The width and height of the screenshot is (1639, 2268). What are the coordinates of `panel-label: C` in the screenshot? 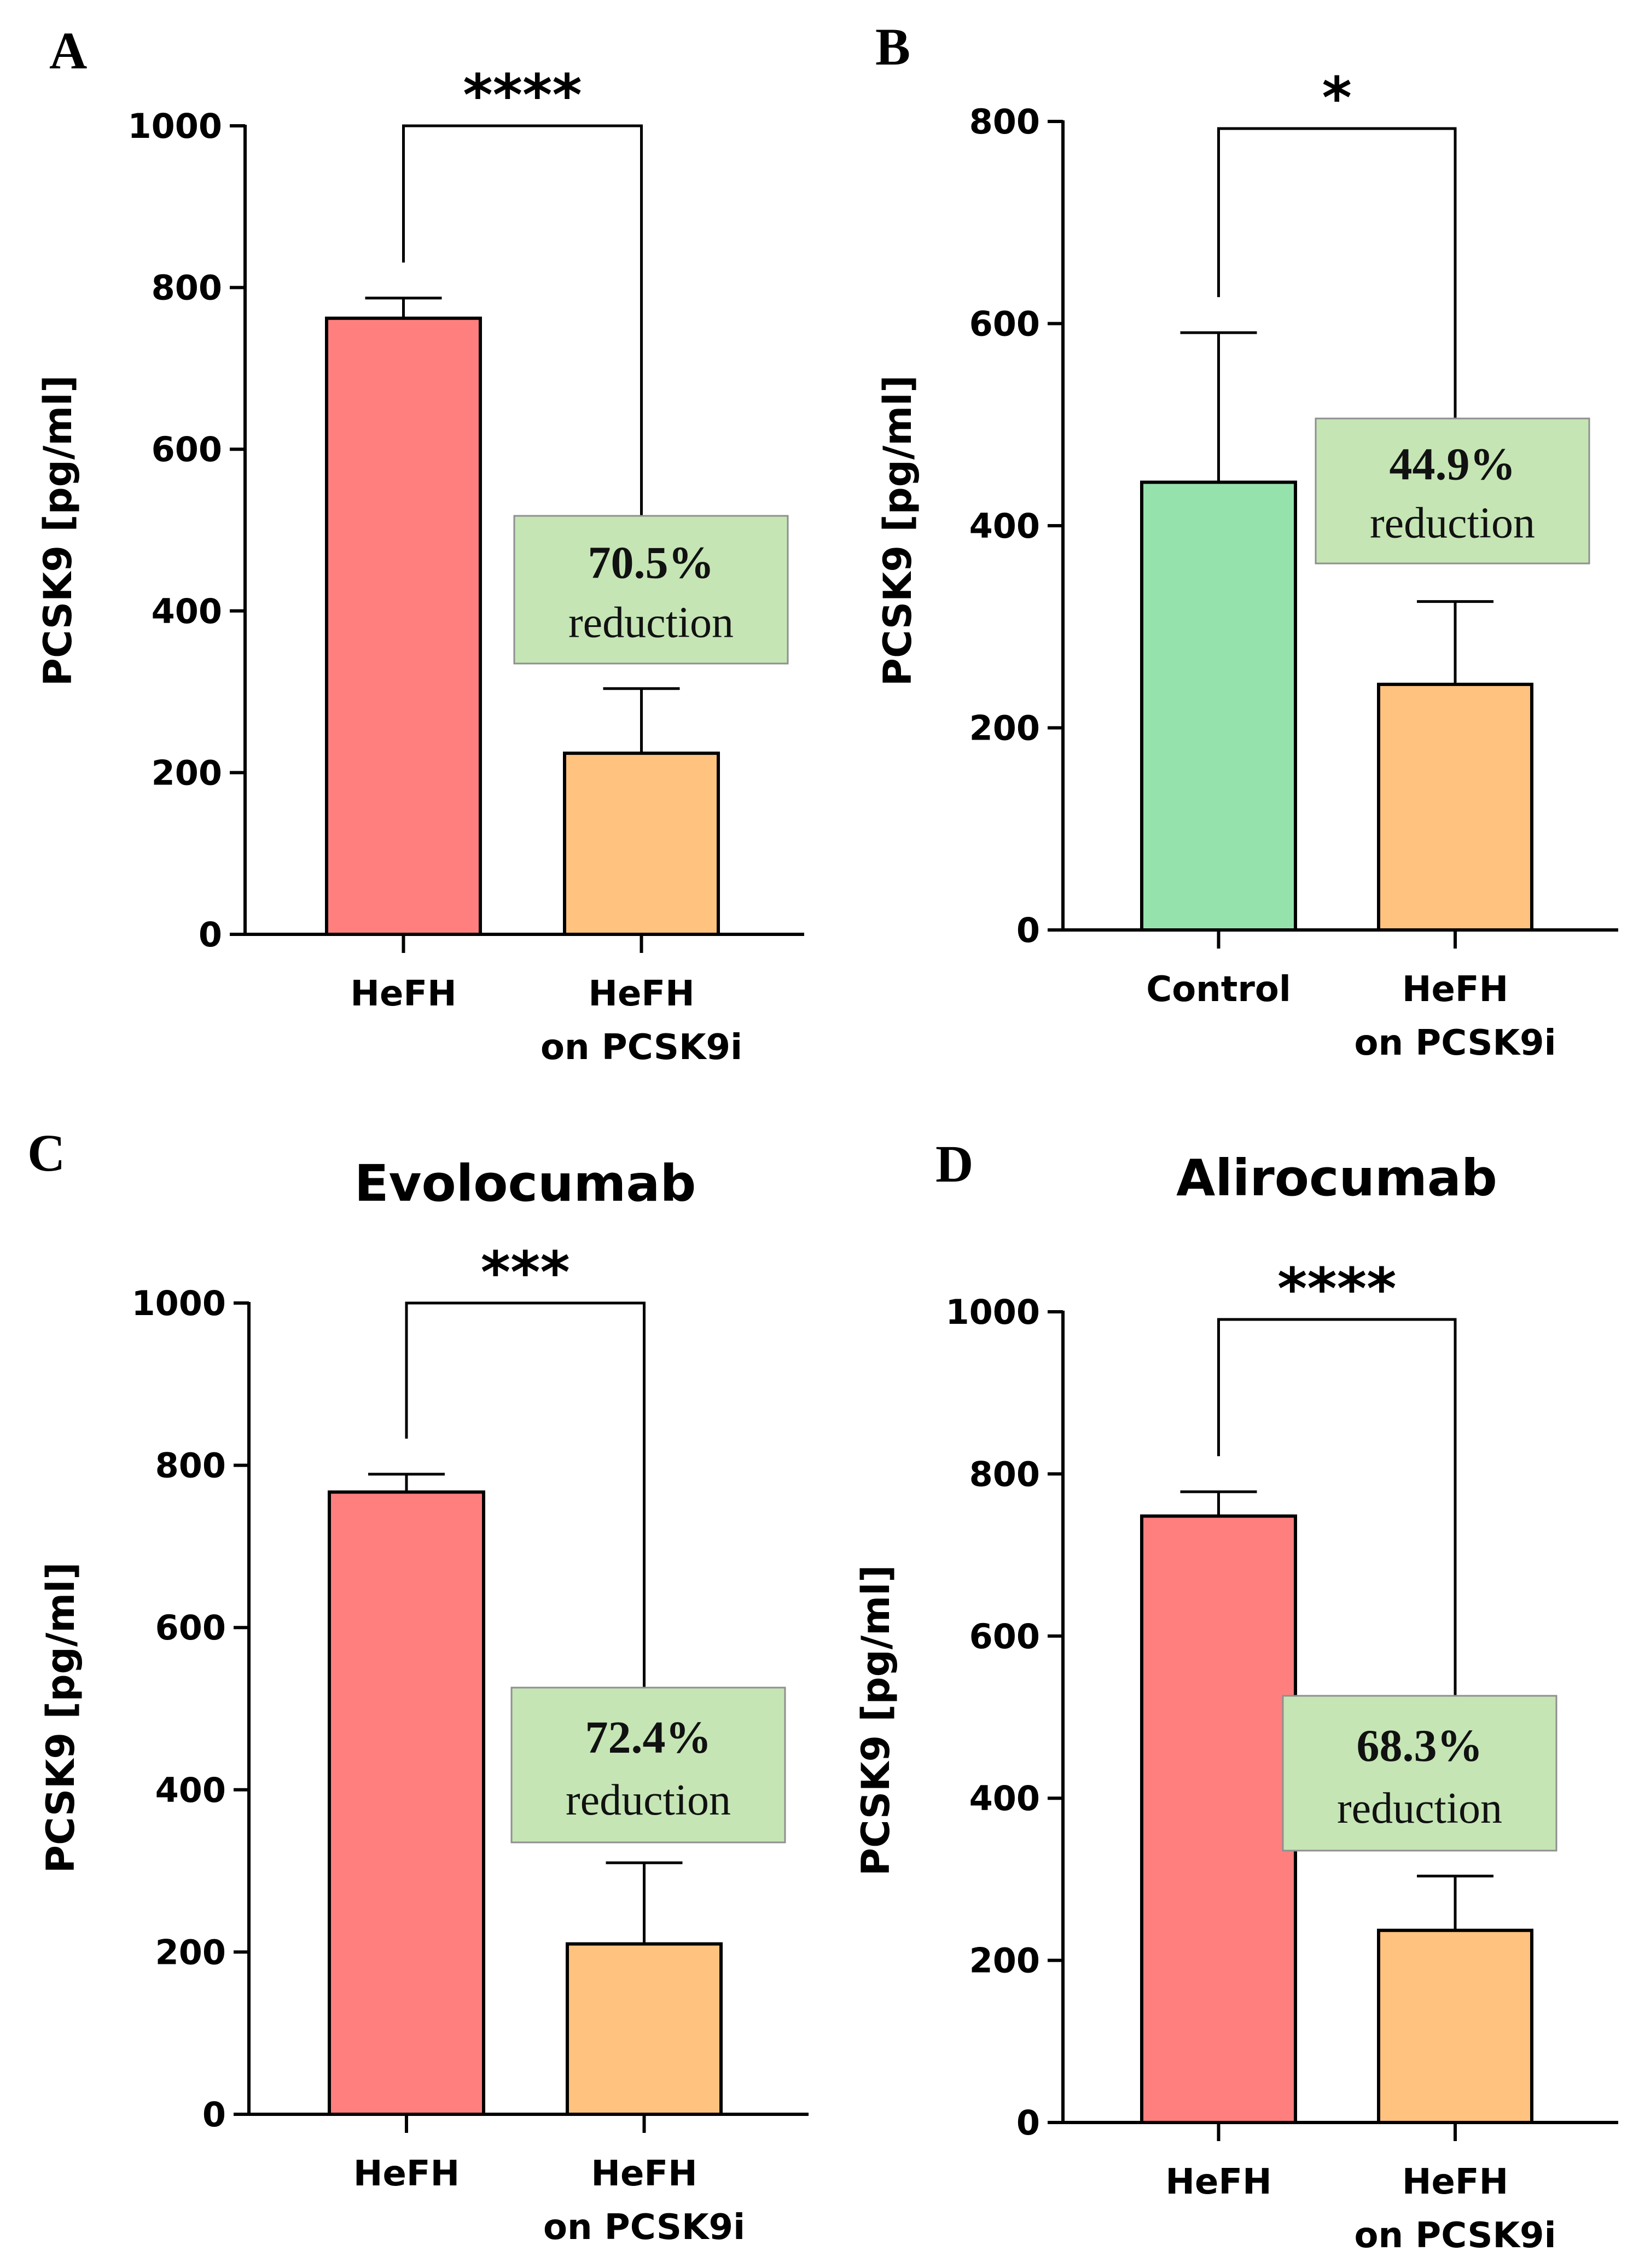 It's located at (46, 1153).